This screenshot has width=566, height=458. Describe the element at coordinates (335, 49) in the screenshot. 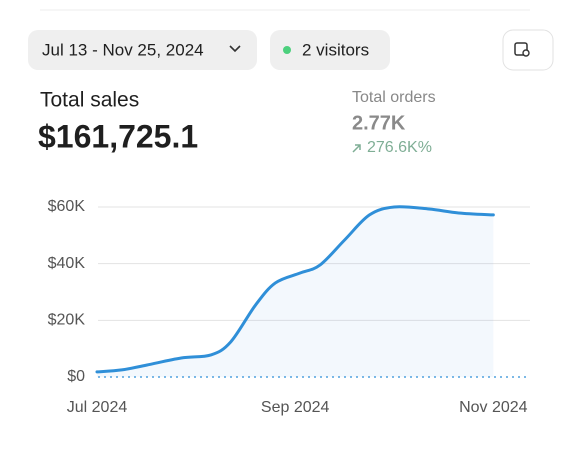

I see `visitors: 2 visitors` at that location.